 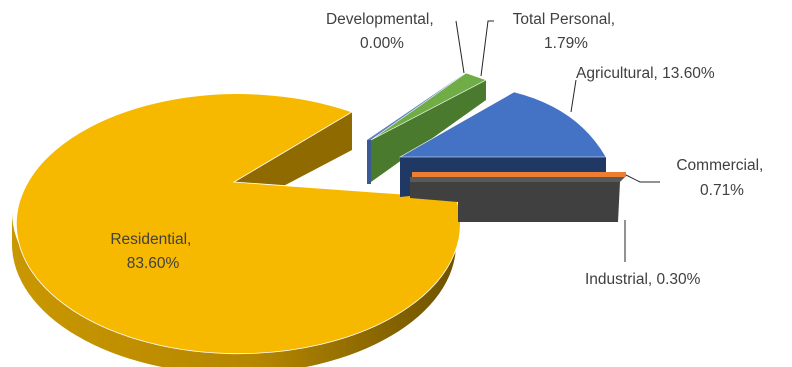 I want to click on leader-agricultural, so click(x=573, y=96).